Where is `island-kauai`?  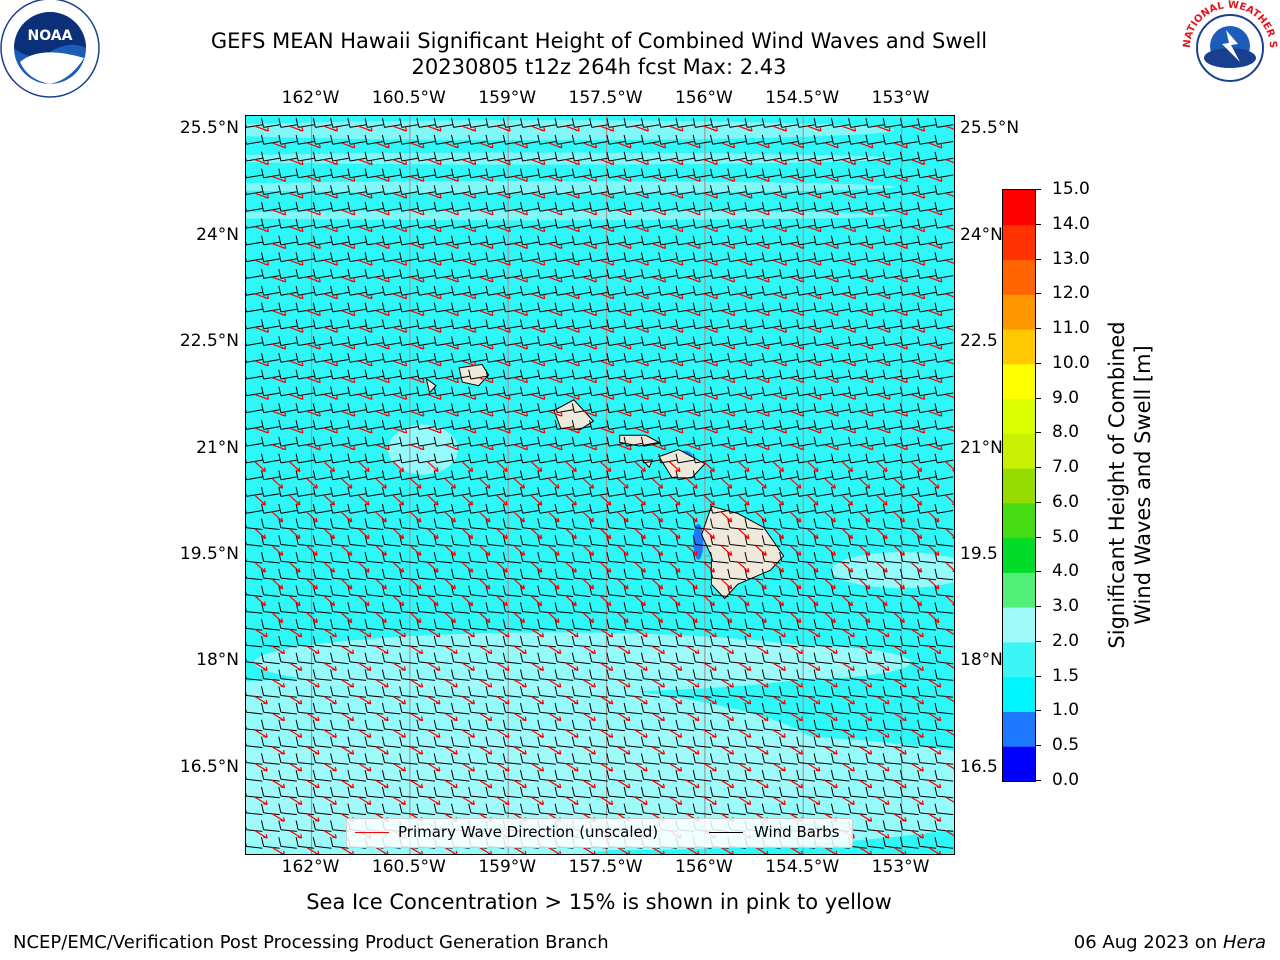 island-kauai is located at coordinates (474, 375).